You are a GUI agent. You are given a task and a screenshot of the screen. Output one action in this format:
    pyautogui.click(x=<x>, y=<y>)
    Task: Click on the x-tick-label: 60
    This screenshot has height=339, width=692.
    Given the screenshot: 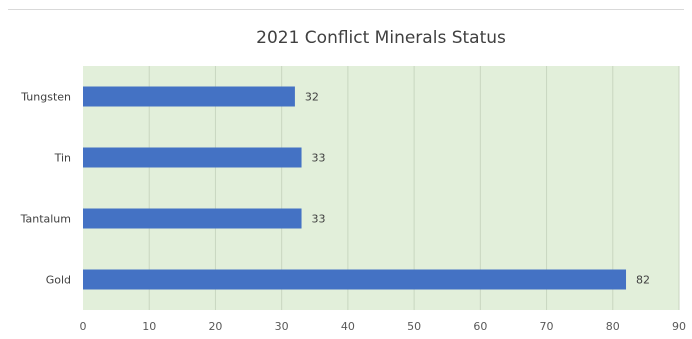 What is the action you would take?
    pyautogui.click(x=480, y=326)
    